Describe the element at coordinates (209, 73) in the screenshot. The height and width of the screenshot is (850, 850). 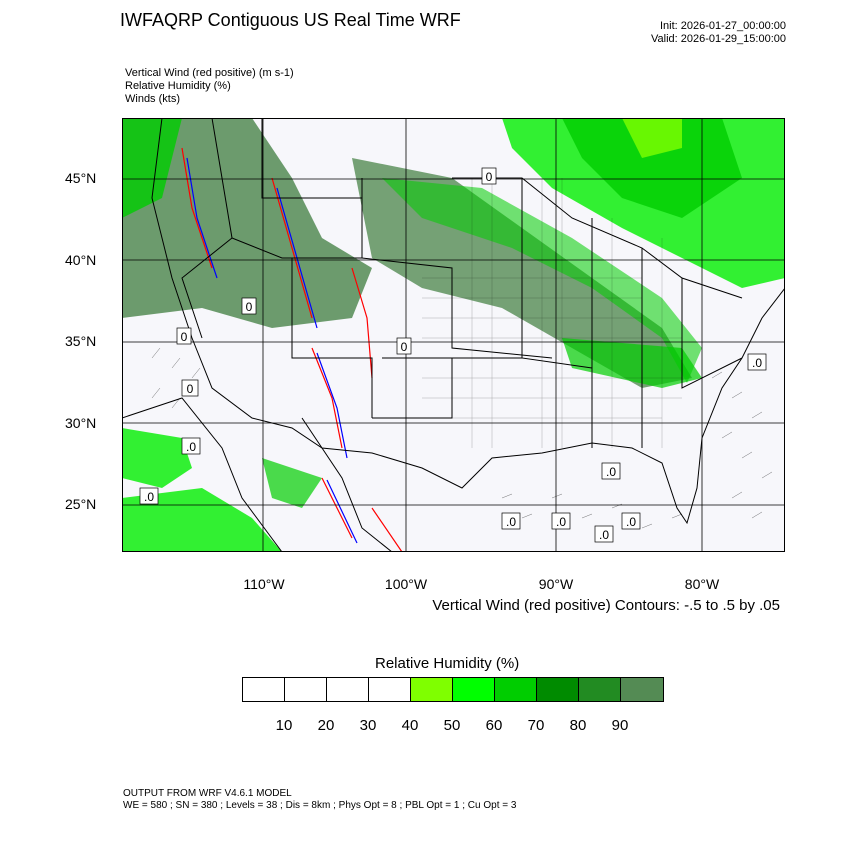
I see `field-vertical-wind: Vertical Wind (red positive) (m s-1)` at that location.